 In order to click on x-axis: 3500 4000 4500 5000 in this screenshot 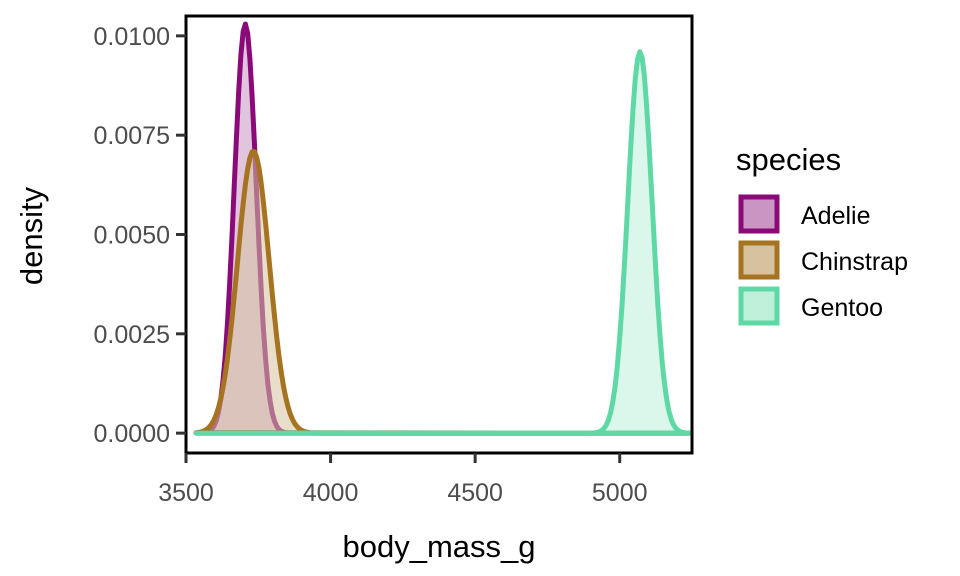, I will do `click(403, 480)`.